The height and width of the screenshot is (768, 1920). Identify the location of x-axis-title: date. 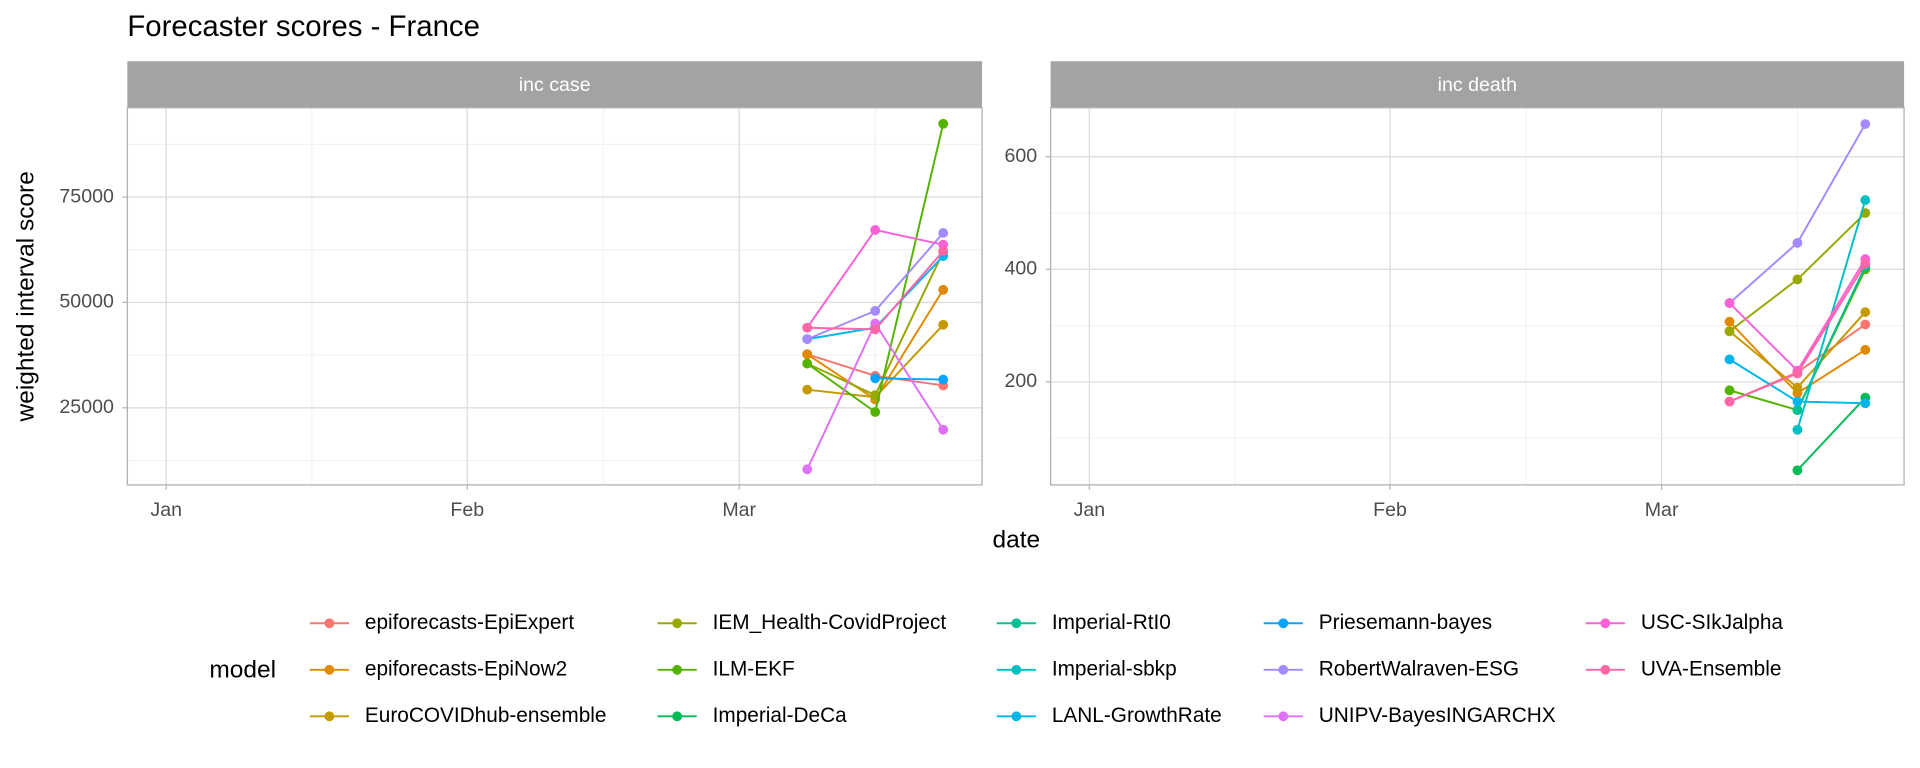
(1017, 540).